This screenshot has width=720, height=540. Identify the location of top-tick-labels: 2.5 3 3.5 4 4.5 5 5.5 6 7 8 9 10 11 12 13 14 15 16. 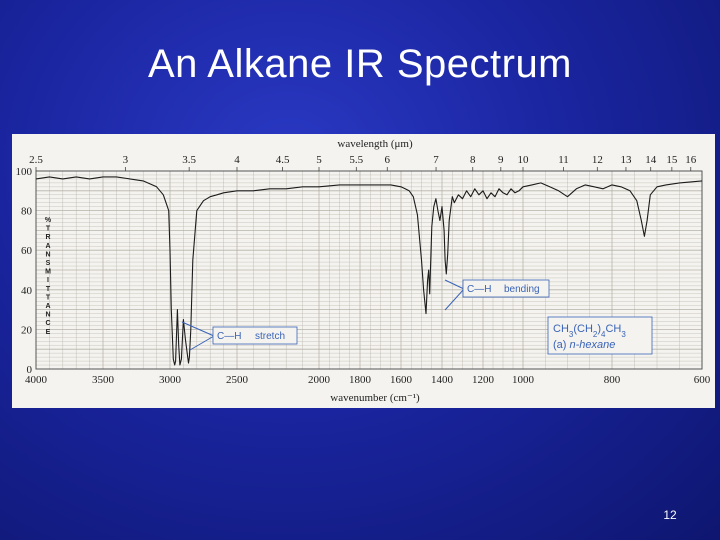
(363, 162).